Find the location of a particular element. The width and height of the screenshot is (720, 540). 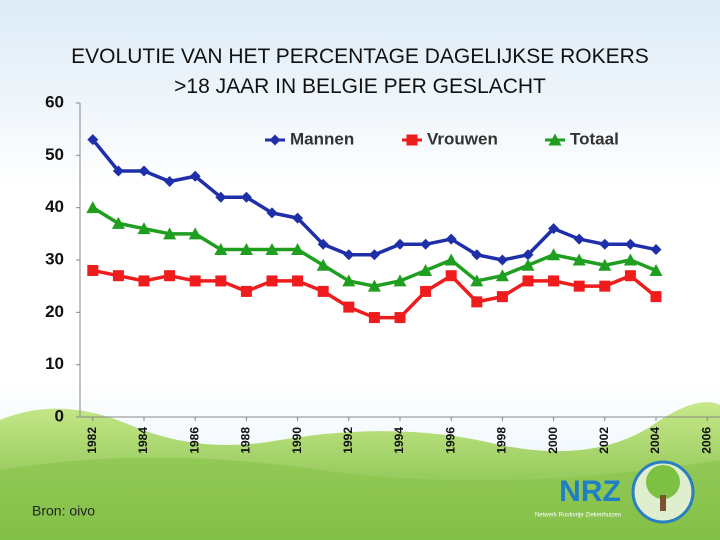

y-tick-label: 40 is located at coordinates (54, 206).